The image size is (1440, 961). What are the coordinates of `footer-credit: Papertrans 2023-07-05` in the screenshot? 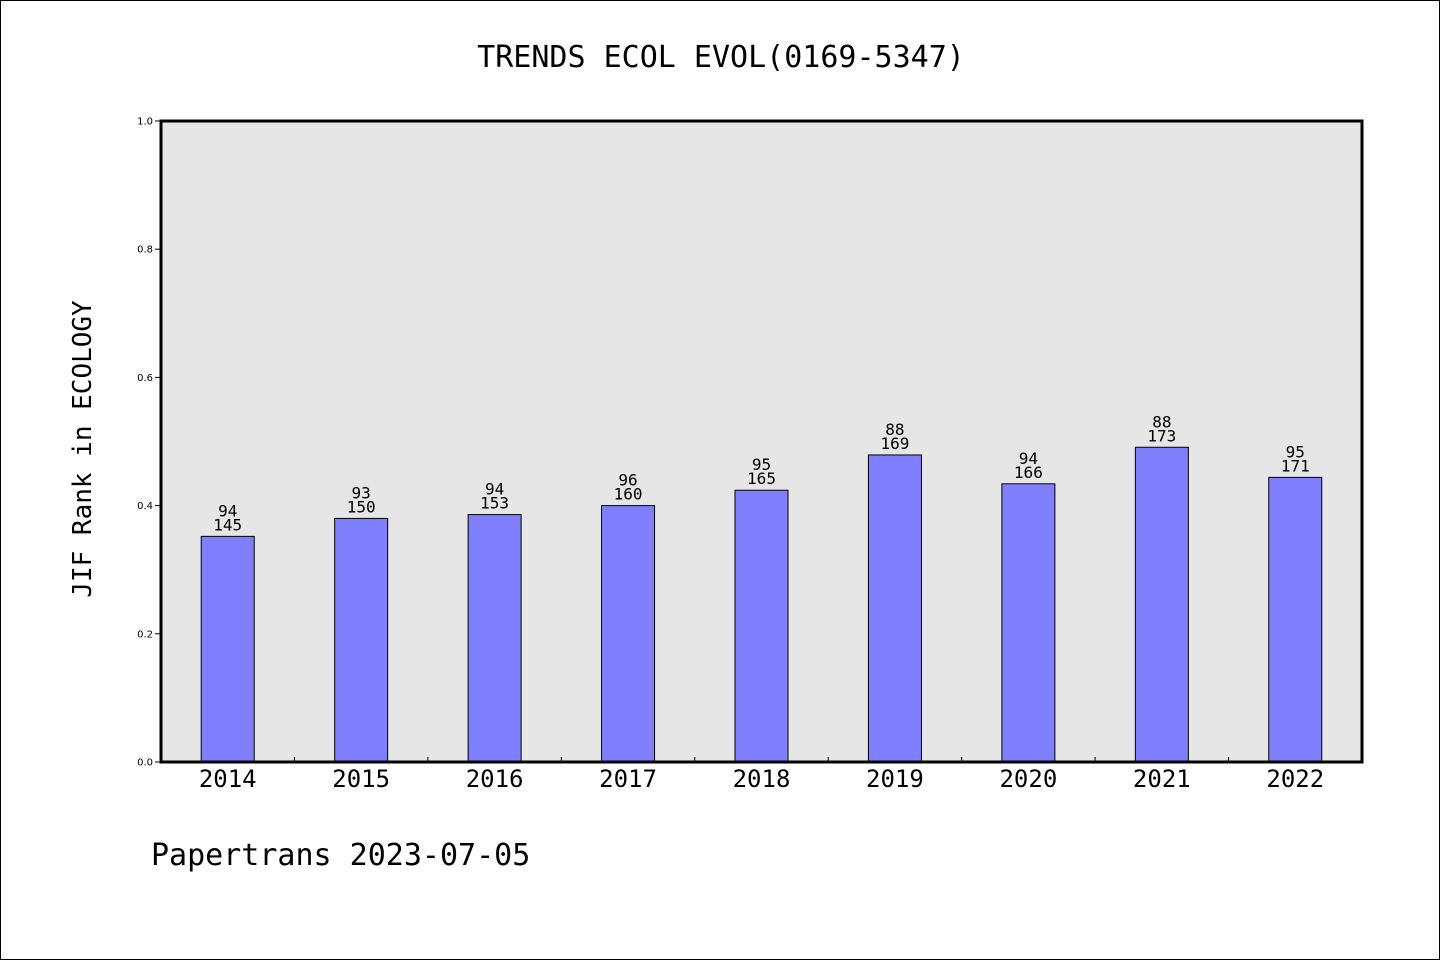 It's located at (340, 855).